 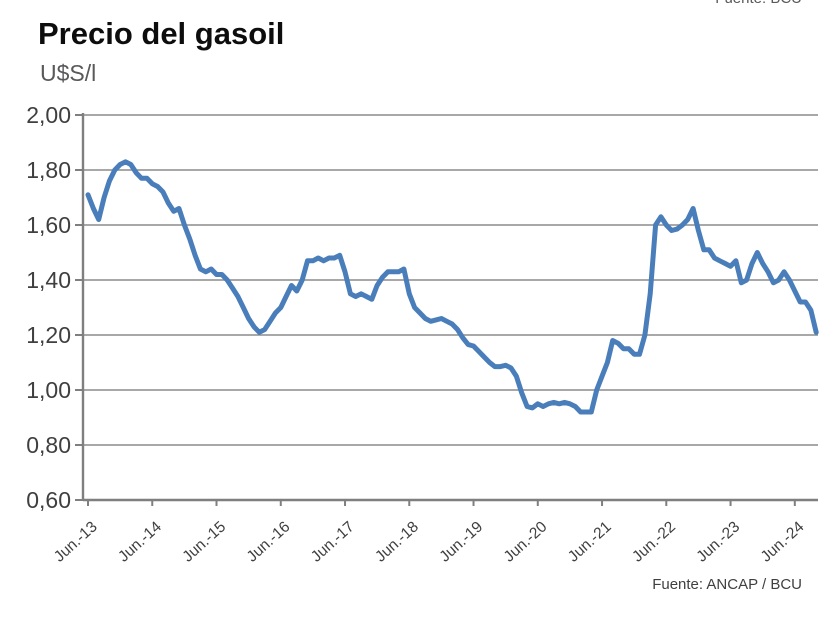 I want to click on x-tick-label: Jun.-17, so click(x=333, y=541).